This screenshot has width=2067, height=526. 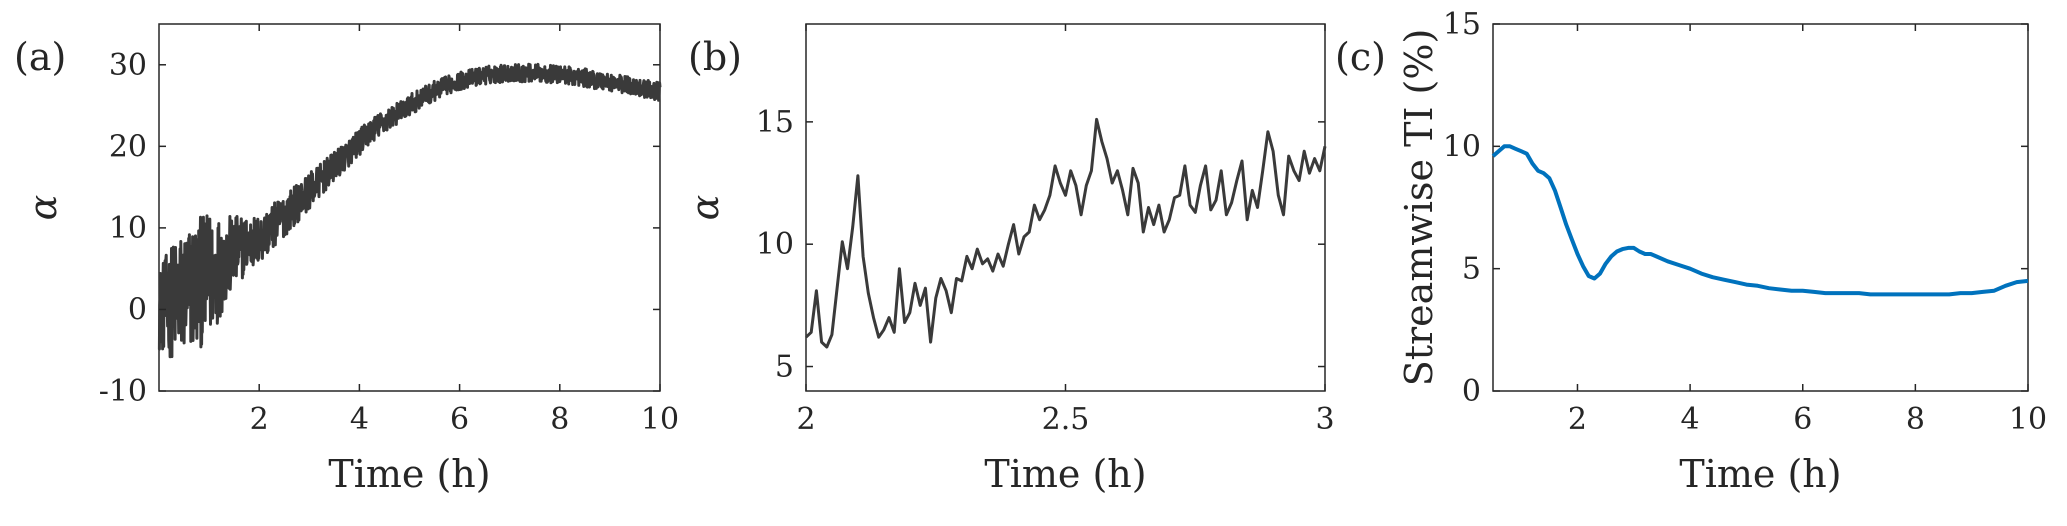 What do you see at coordinates (1066, 419) in the screenshot?
I see `panel-b-xtick-label: 2.5` at bounding box center [1066, 419].